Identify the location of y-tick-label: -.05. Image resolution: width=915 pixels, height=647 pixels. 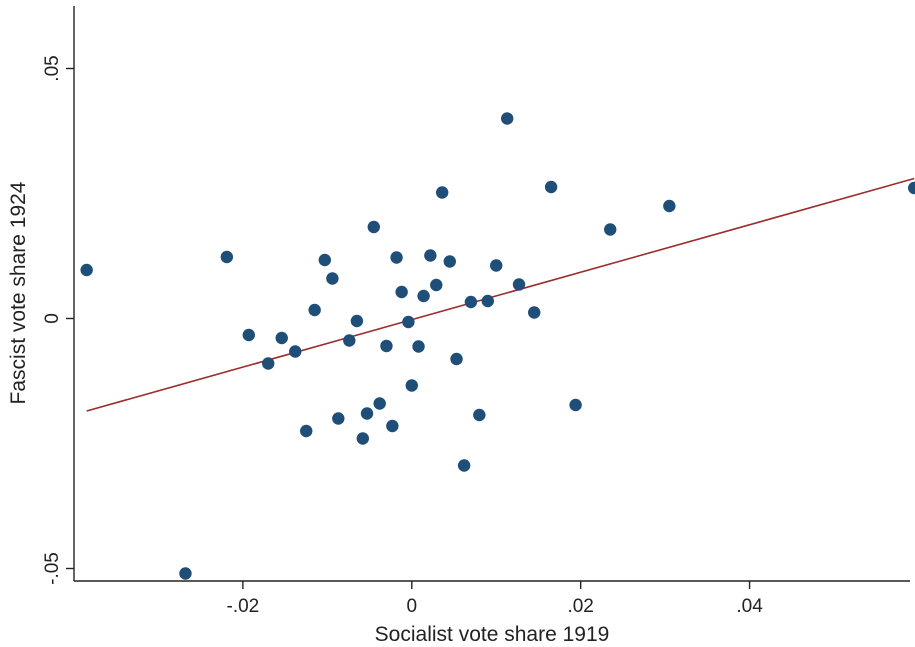
(52, 568).